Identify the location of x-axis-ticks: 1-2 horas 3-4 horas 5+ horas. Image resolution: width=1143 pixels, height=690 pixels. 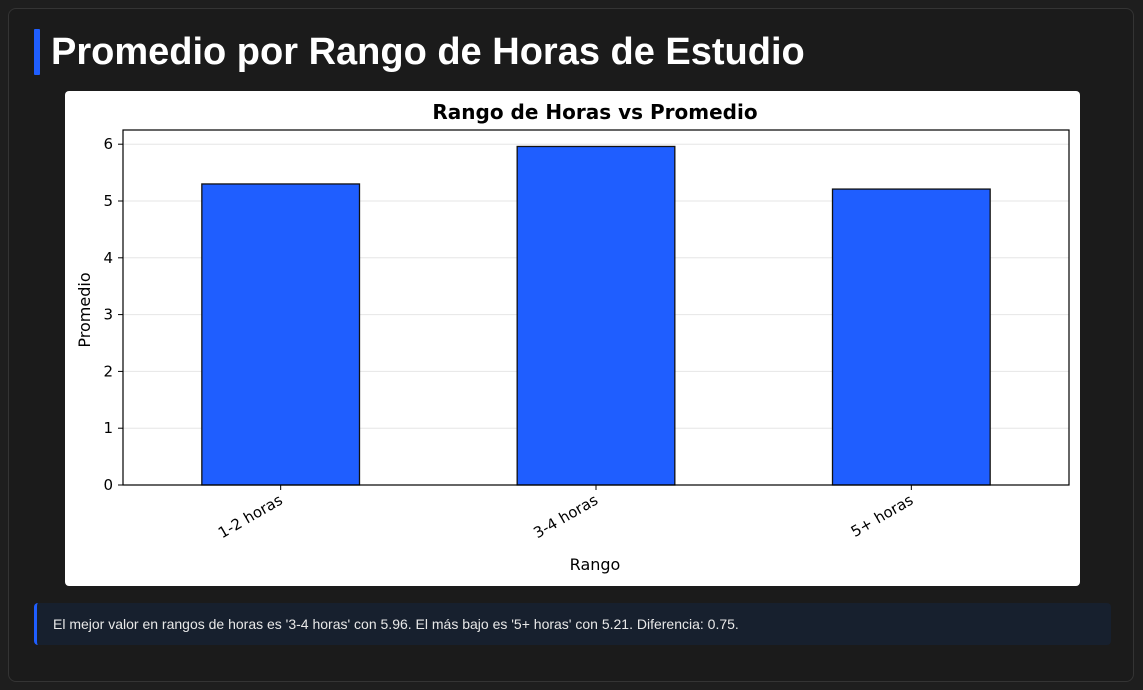
(565, 513).